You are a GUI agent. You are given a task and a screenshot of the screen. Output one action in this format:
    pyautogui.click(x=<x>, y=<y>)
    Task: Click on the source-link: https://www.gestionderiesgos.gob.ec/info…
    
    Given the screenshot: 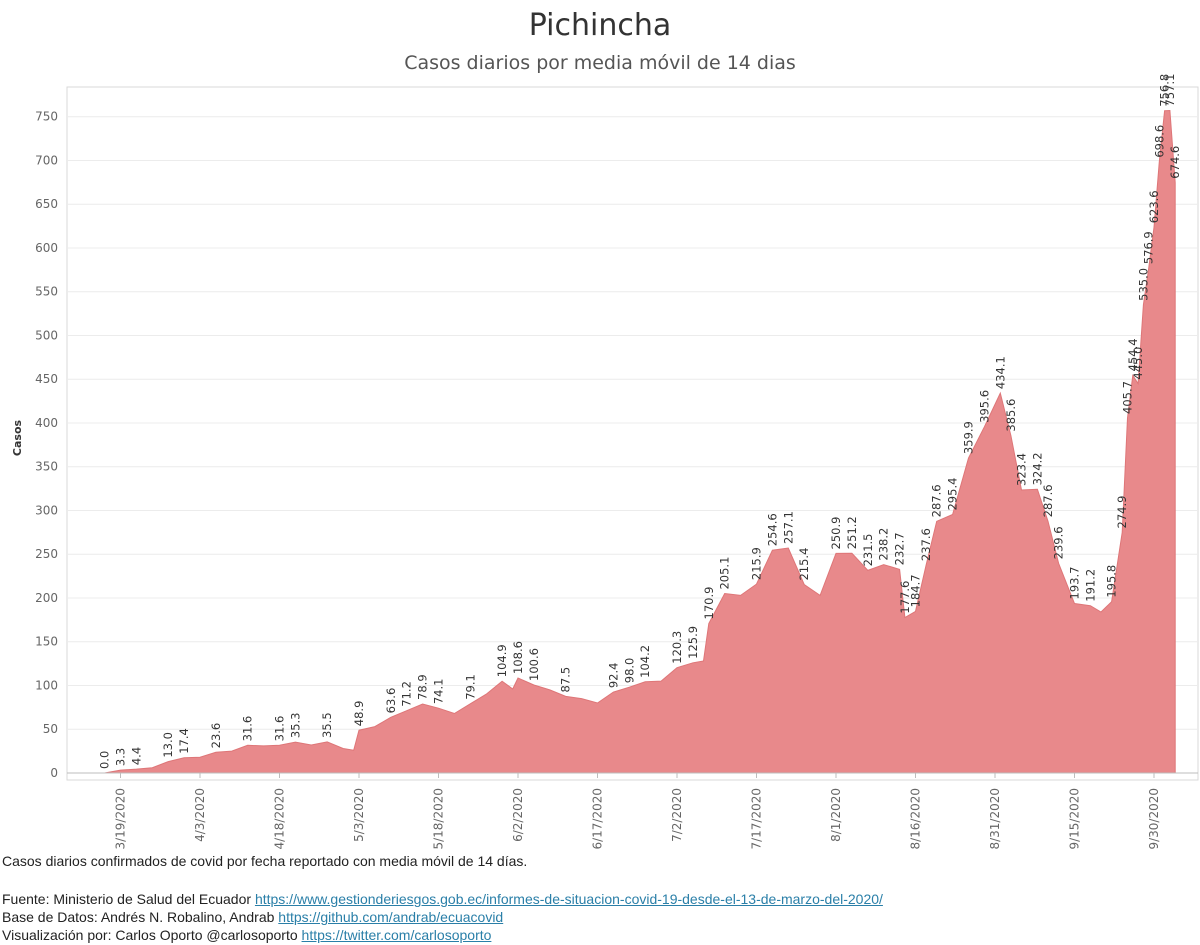 What is the action you would take?
    pyautogui.click(x=568, y=899)
    